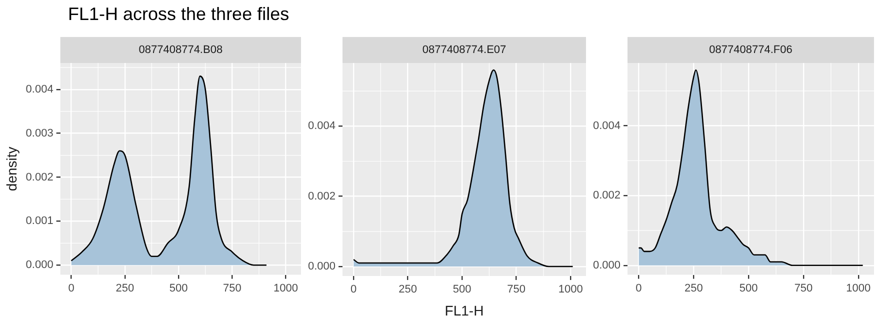 This screenshot has width=880, height=330. I want to click on y-tick-label: 0.003, so click(40, 133).